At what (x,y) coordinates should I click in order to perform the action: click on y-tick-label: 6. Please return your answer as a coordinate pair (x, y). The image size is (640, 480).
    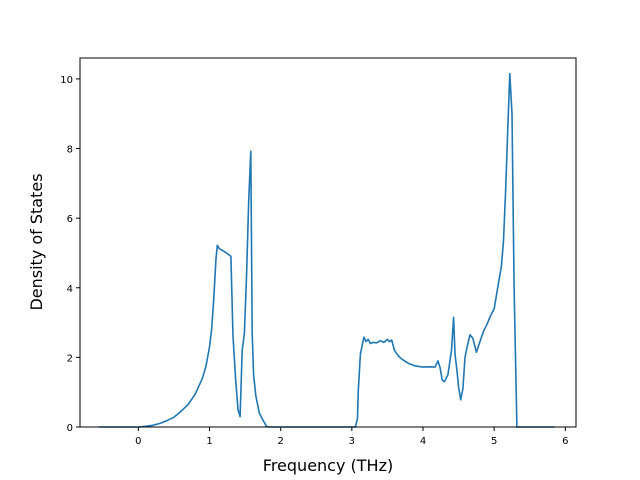
    Looking at the image, I should click on (70, 219).